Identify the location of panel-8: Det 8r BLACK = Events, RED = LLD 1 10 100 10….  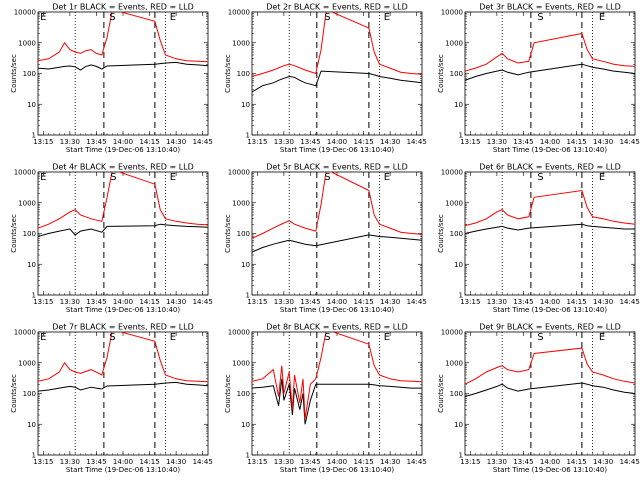
(325, 399).